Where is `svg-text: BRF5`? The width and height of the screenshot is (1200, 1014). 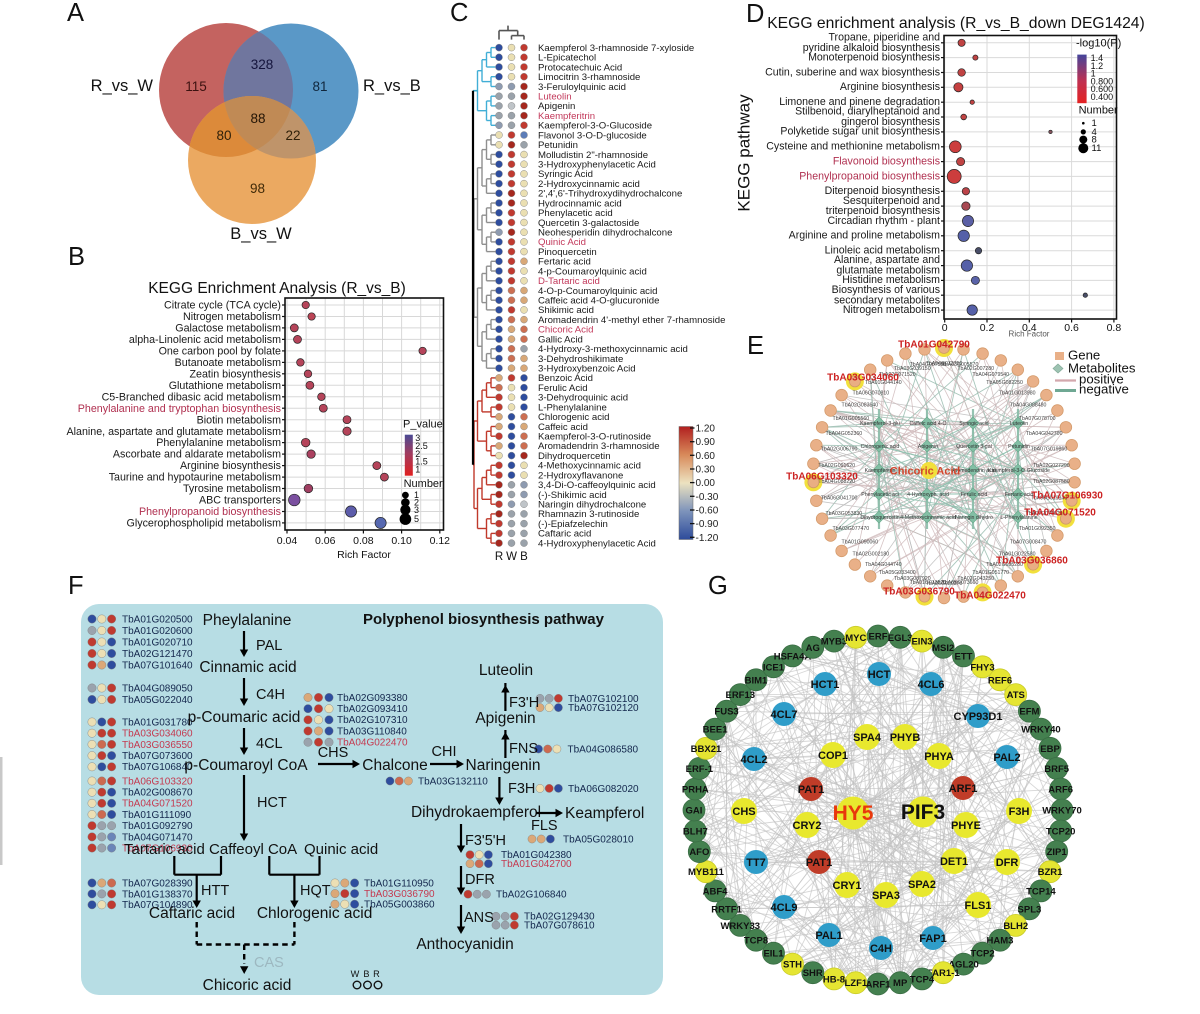
svg-text: BRF5 is located at coordinates (1057, 769).